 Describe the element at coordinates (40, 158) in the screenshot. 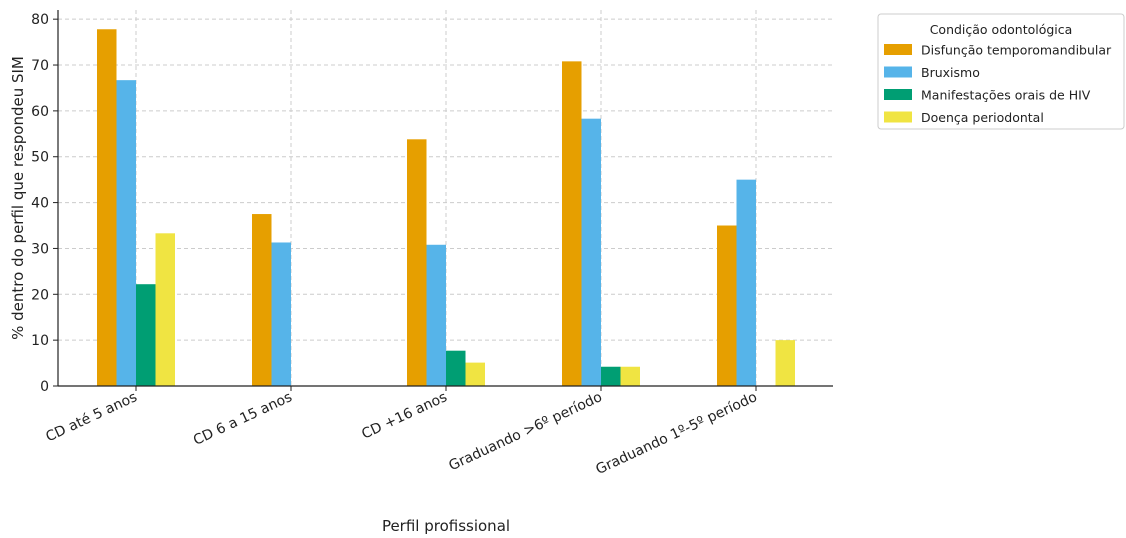

I see `y-tick-label: 50` at that location.